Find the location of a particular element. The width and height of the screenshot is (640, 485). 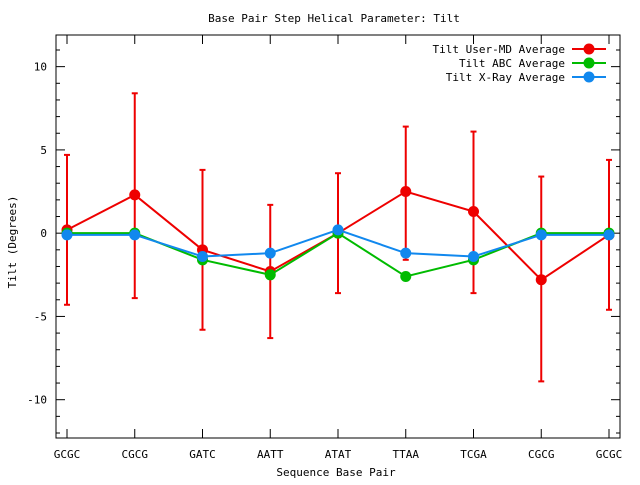

legend-label-1: Tilt User-MD Average is located at coordinates (499, 49).